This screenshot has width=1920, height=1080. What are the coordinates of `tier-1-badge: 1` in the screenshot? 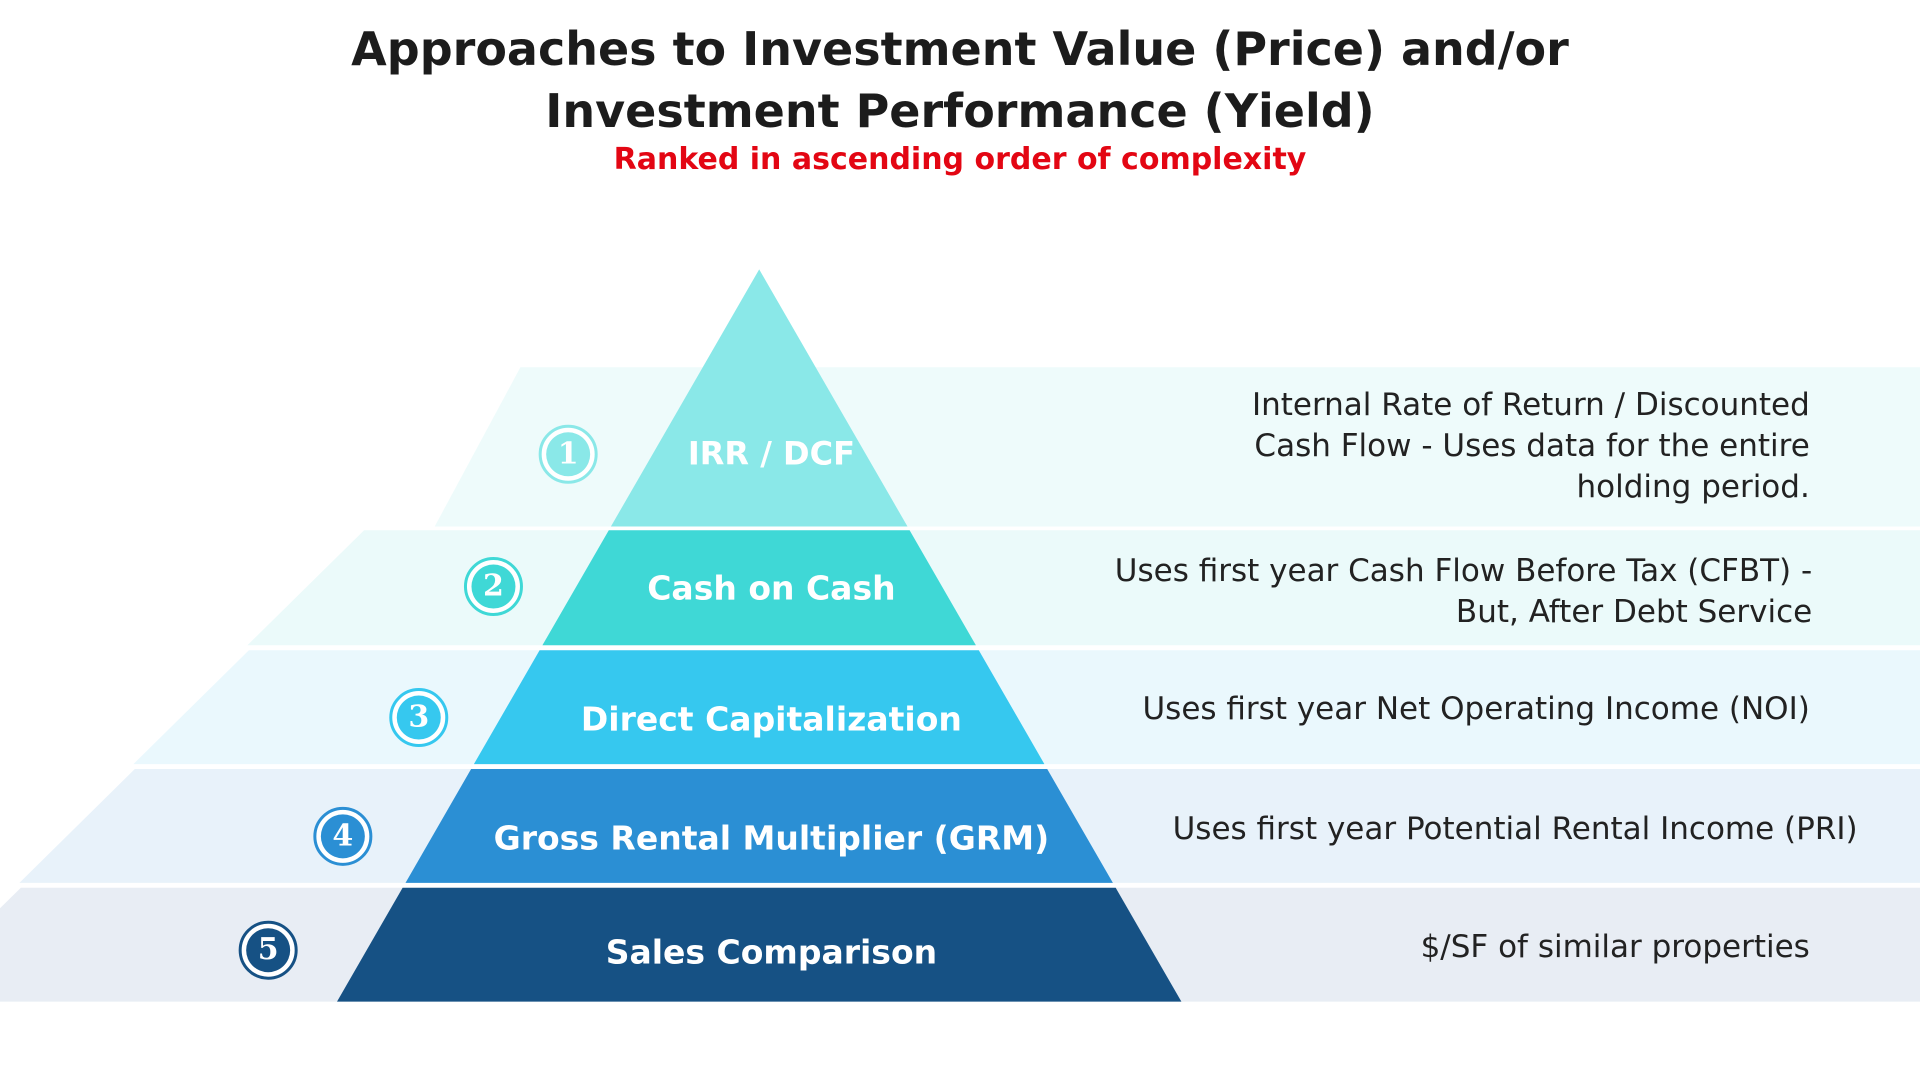 It's located at (568, 454).